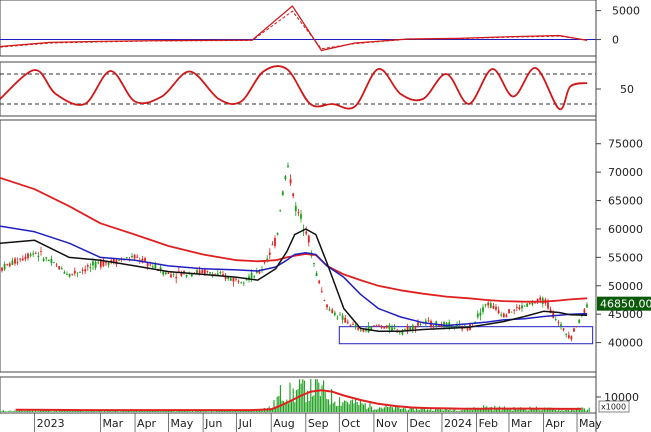  Describe the element at coordinates (625, 286) in the screenshot. I see `price-tick-label: 50000` at that location.